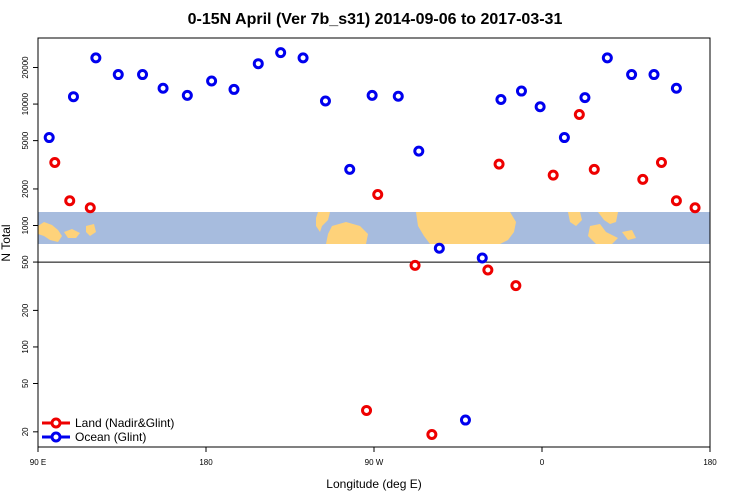 The image size is (750, 500). I want to click on x-tick-label: 90 W, so click(374, 462).